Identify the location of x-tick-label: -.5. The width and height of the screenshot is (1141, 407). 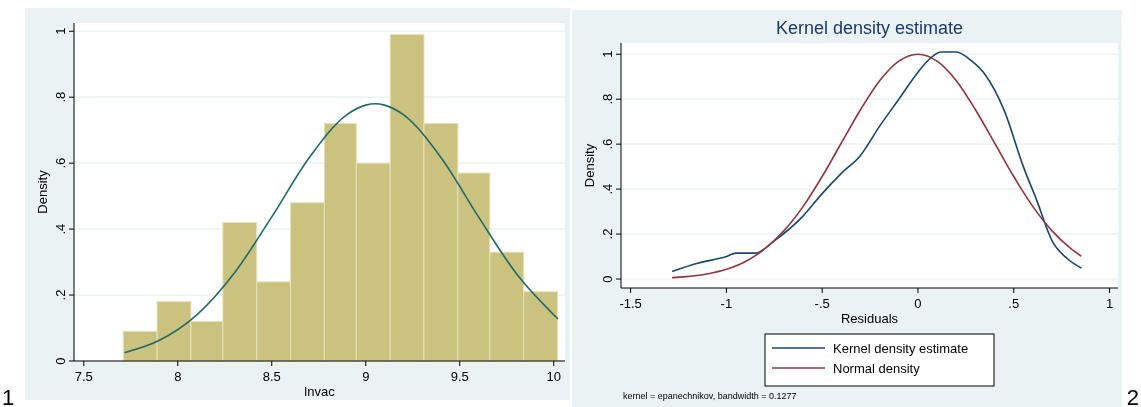
(822, 303).